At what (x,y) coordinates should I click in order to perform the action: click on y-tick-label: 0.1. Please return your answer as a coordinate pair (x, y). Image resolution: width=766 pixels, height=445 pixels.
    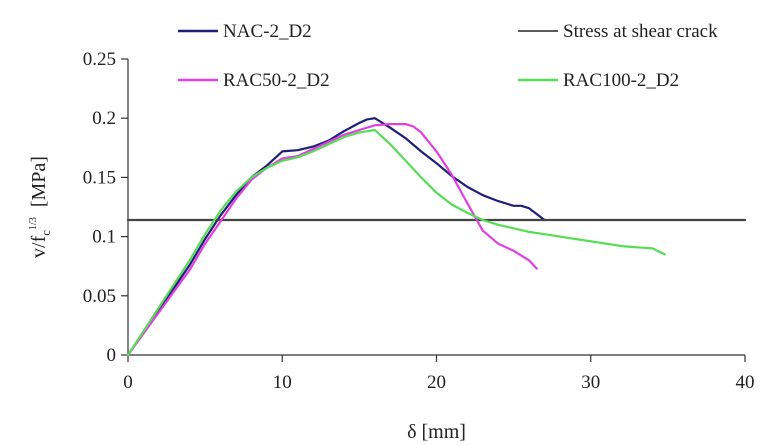
    Looking at the image, I should click on (104, 237).